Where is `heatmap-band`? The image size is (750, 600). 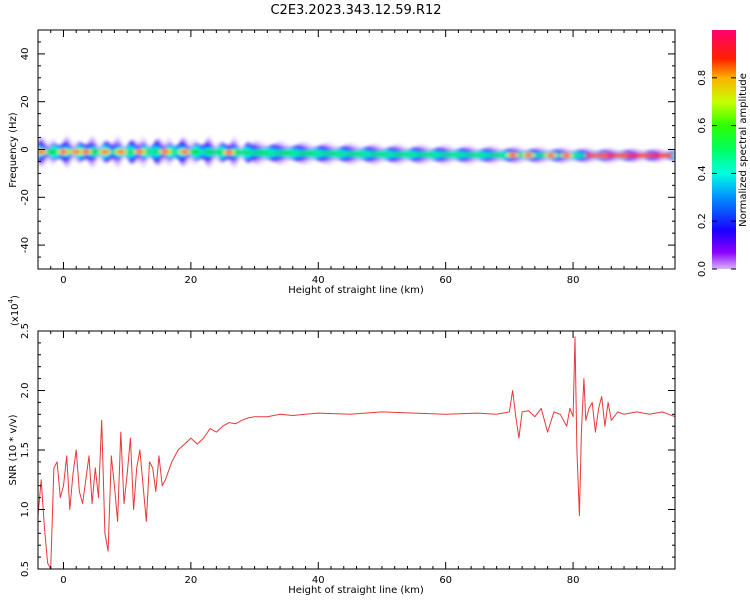
heatmap-band is located at coordinates (356, 152).